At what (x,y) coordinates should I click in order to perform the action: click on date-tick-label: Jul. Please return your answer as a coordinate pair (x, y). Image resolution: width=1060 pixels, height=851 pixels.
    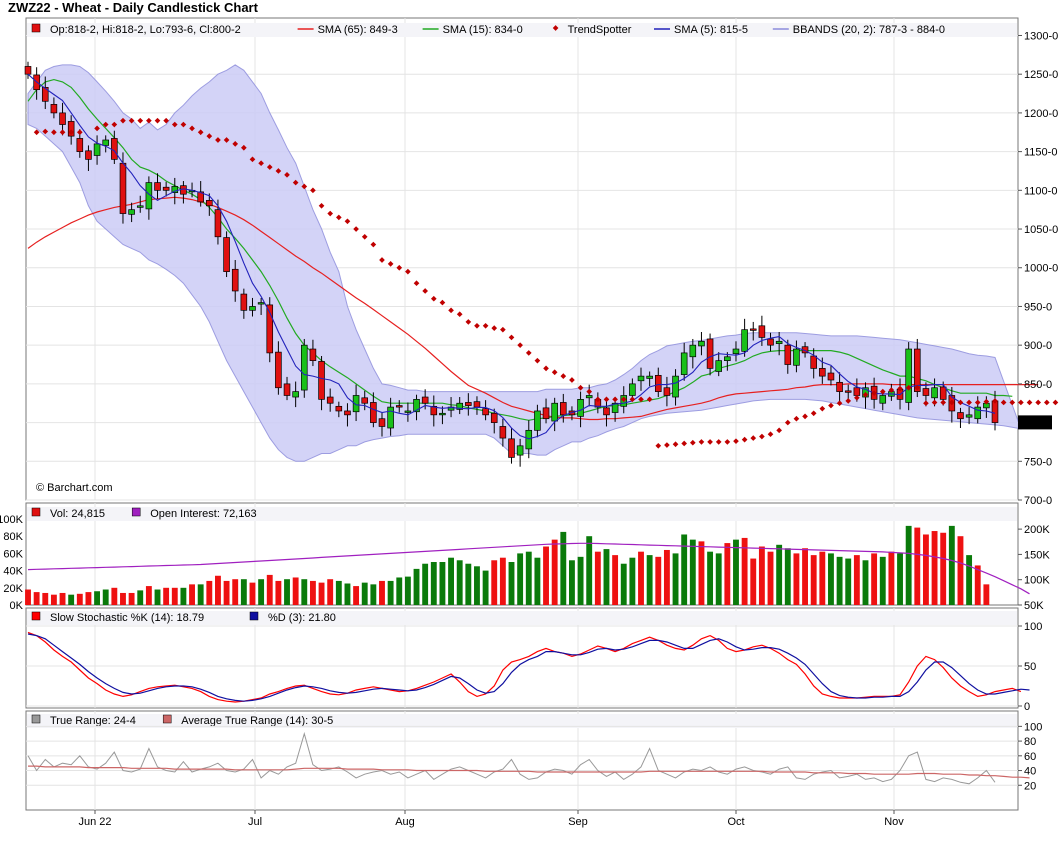
    Looking at the image, I should click on (255, 822).